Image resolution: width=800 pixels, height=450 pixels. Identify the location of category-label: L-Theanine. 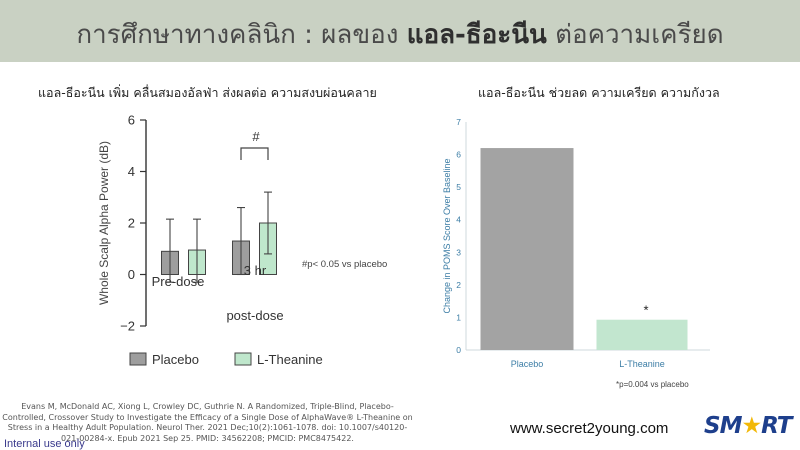
(642, 364).